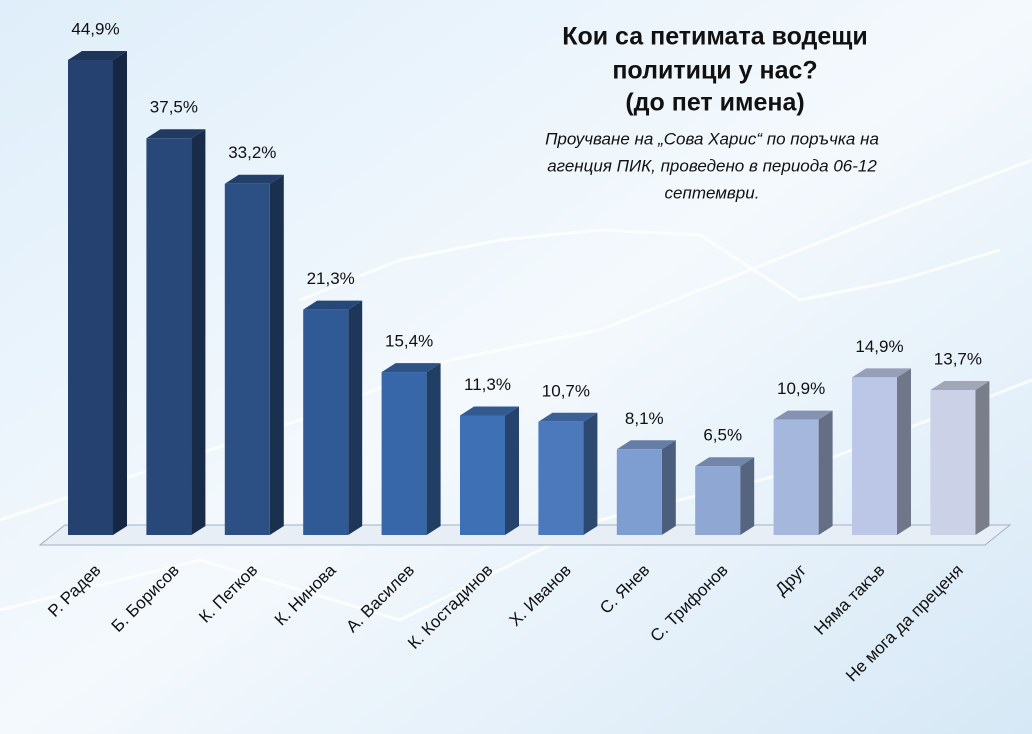 This screenshot has height=734, width=1032. What do you see at coordinates (566, 390) in the screenshot?
I see `value-label: 10,7%` at bounding box center [566, 390].